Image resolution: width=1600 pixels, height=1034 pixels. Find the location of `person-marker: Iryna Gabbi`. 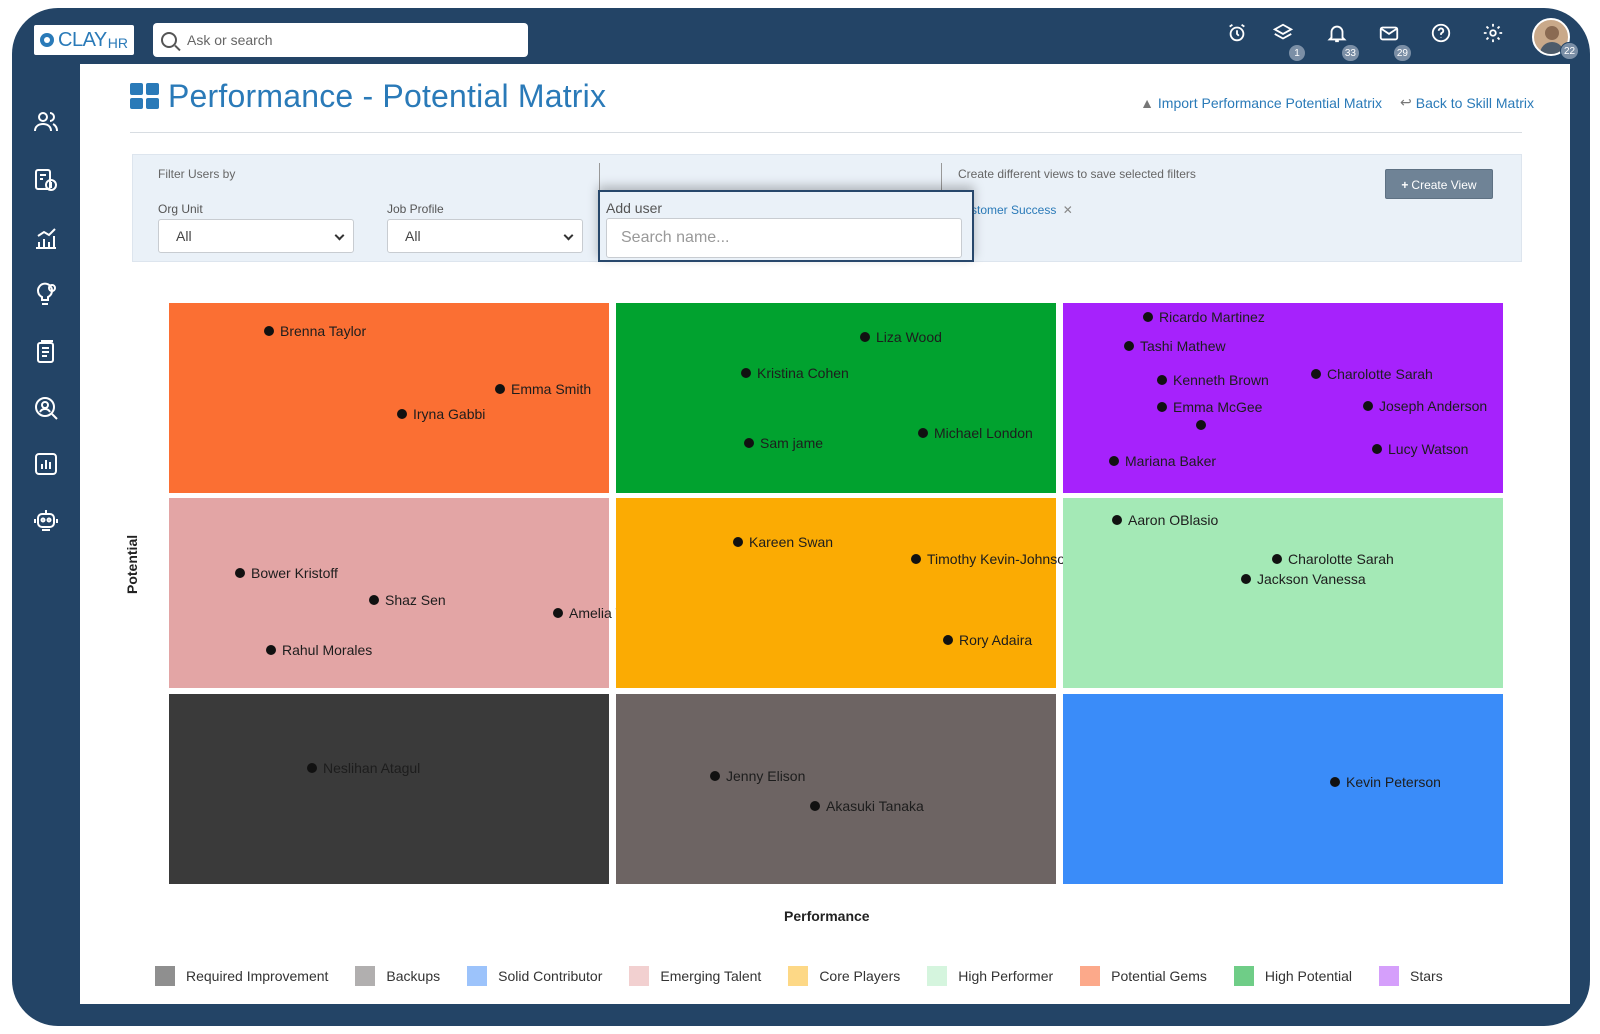

person-marker: Iryna Gabbi is located at coordinates (441, 414).